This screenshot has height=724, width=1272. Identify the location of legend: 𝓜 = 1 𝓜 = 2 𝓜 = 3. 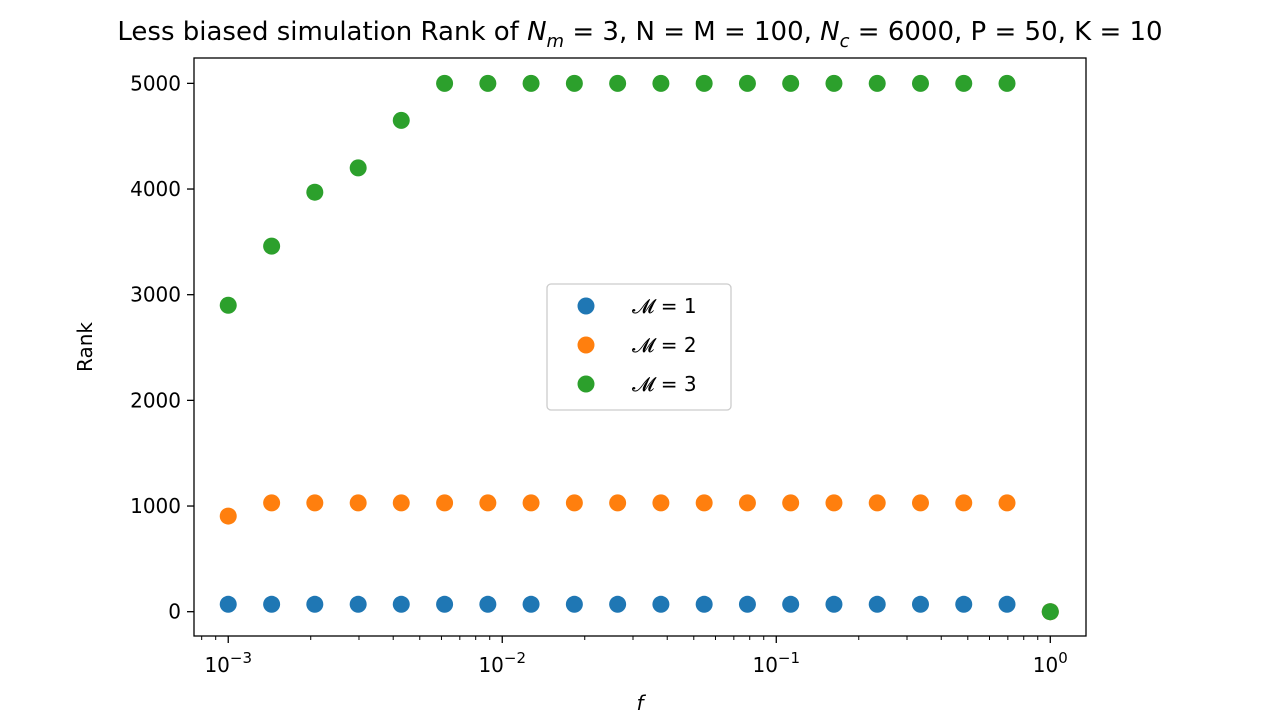
(639, 347).